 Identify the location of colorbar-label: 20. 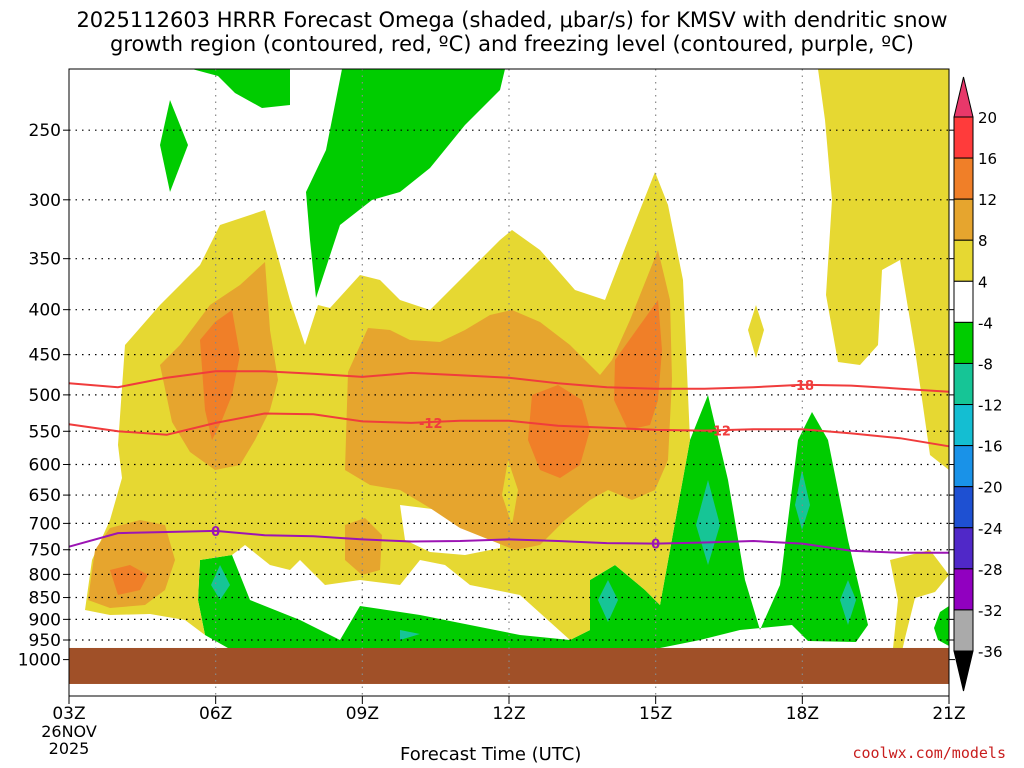
(987, 118).